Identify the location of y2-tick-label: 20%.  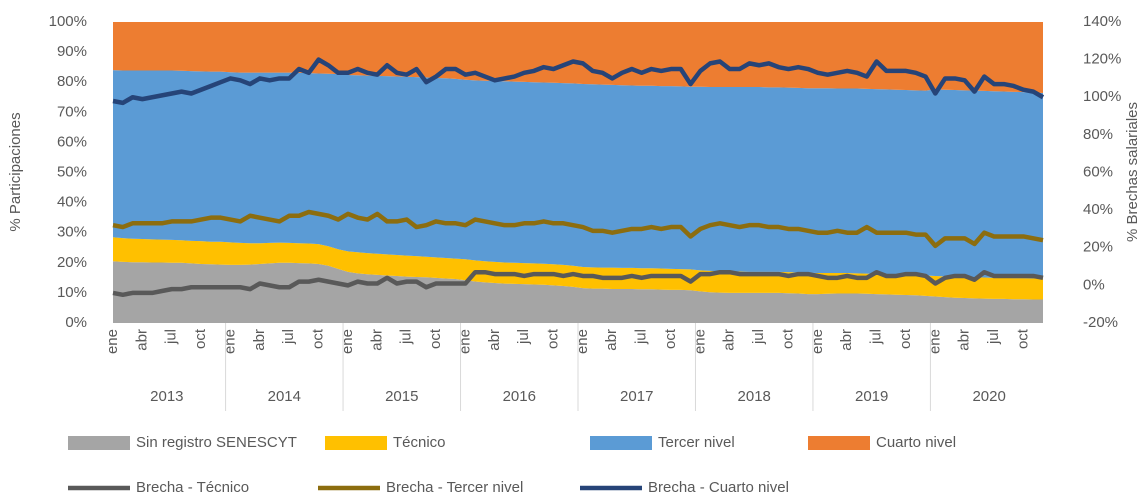
(1098, 247).